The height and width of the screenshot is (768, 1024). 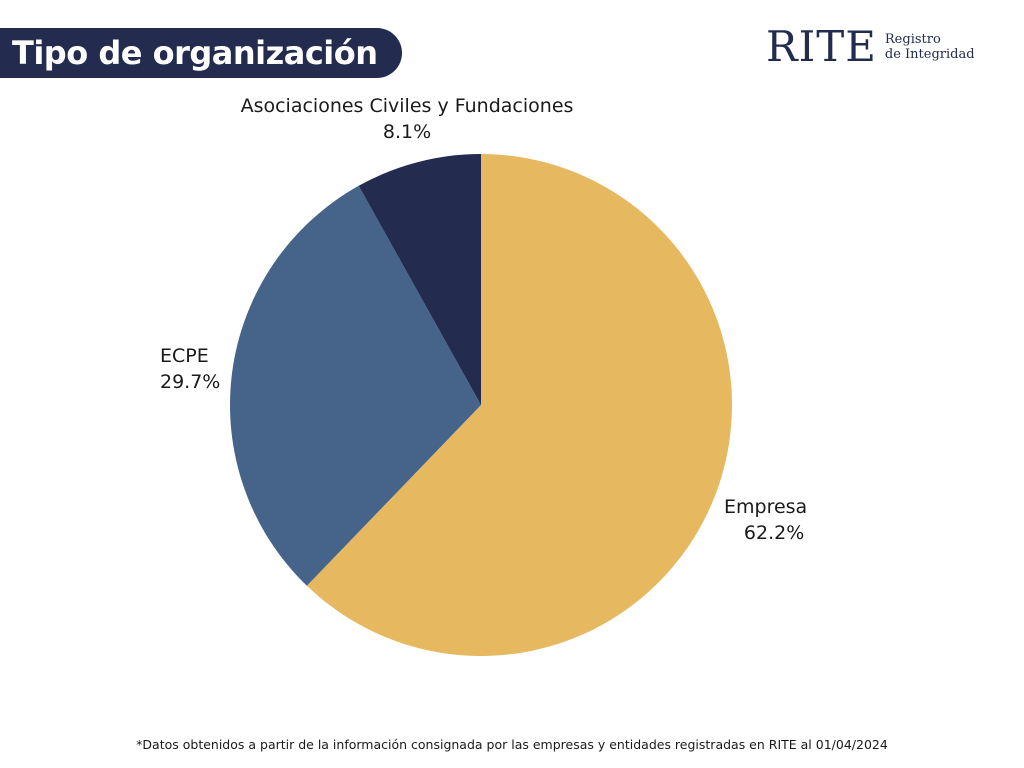 What do you see at coordinates (190, 369) in the screenshot?
I see `slice-label-ecpe: ECPE 29.7%` at bounding box center [190, 369].